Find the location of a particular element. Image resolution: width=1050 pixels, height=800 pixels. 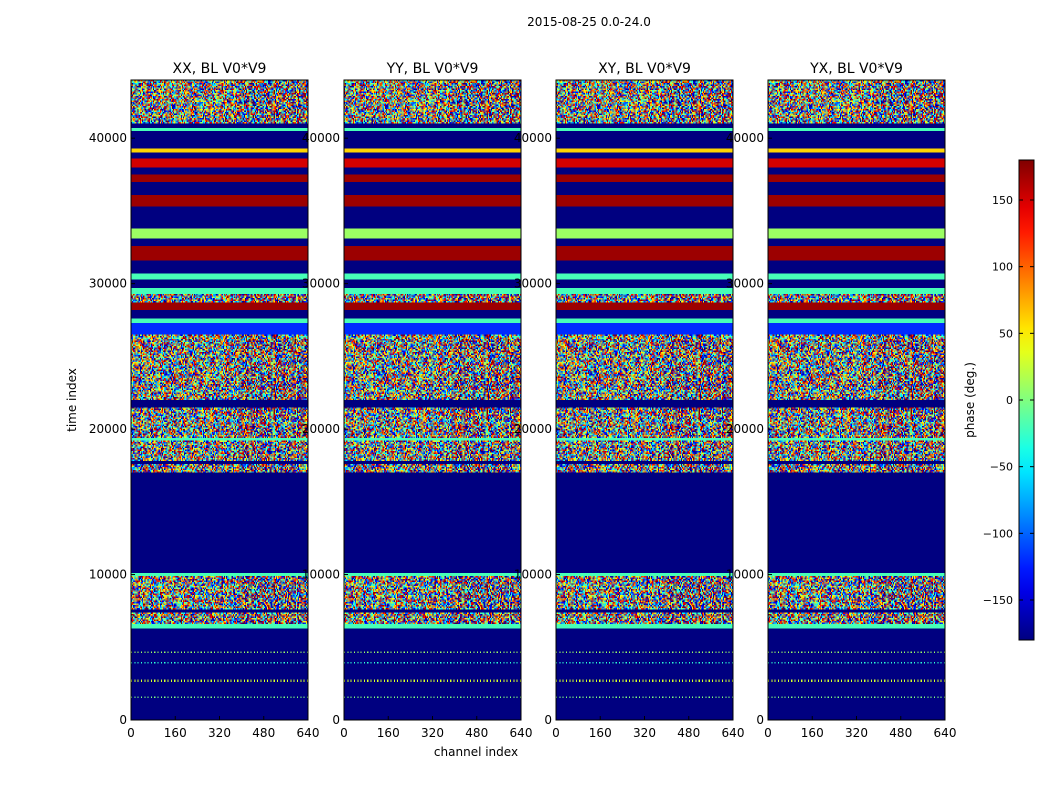

colorbar: −150 −100 −50 0 50 100 150 is located at coordinates (1009, 400).